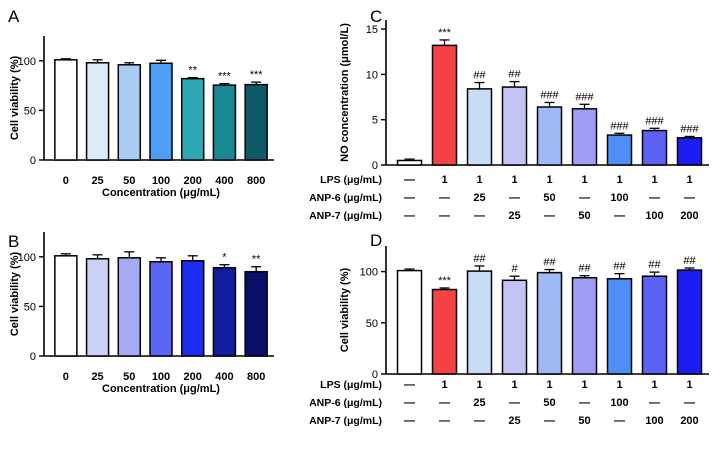  Describe the element at coordinates (375, 121) in the screenshot. I see `y-tick-label: 5` at that location.